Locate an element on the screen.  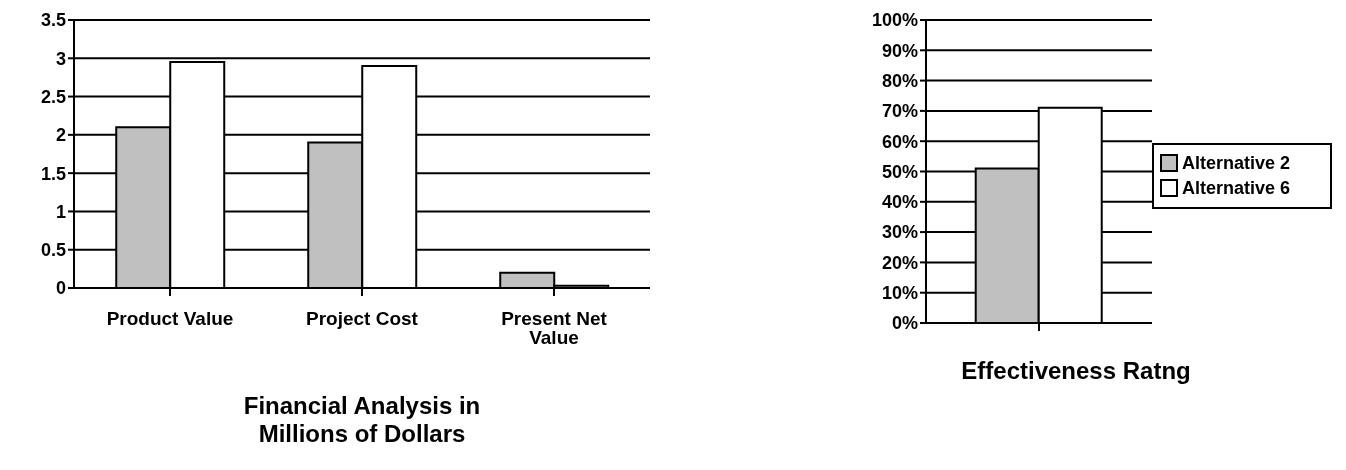
y-tick-label: 0% is located at coordinates (904, 323).